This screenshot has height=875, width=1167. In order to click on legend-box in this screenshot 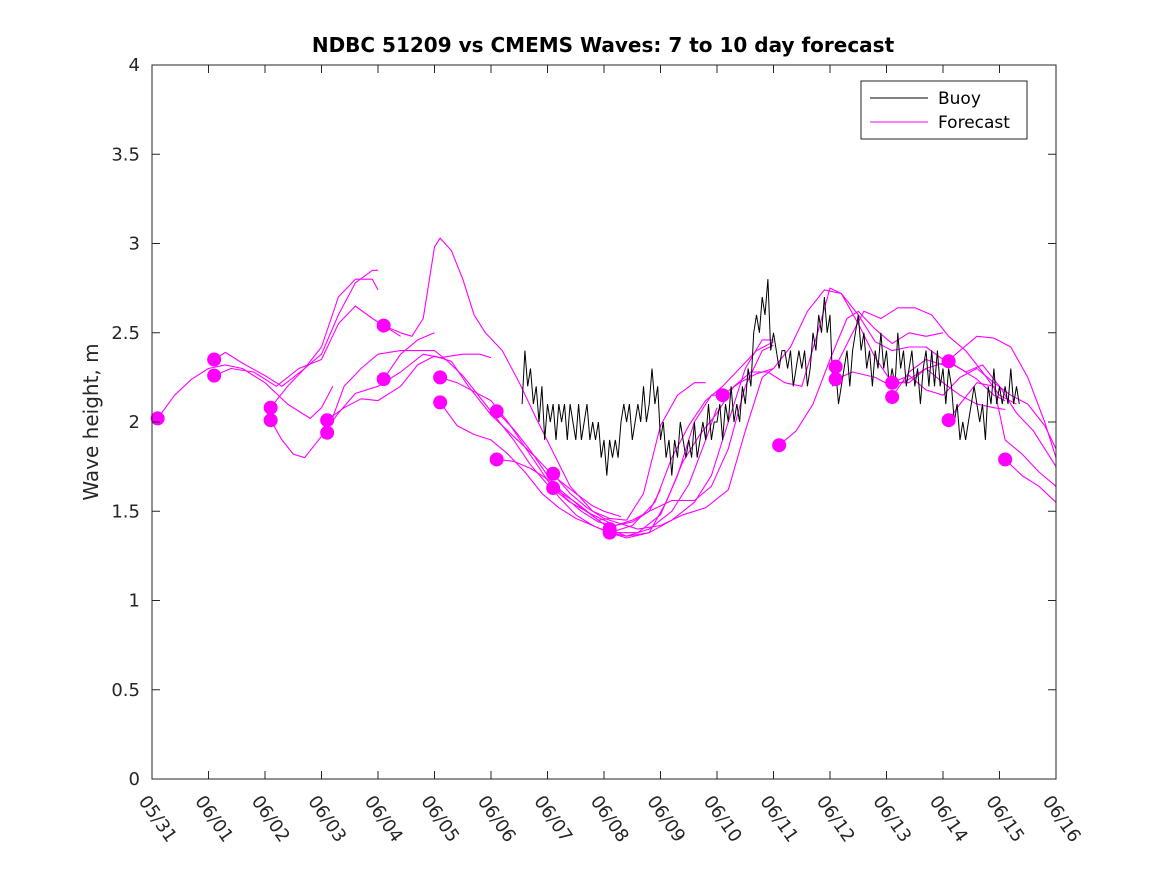, I will do `click(944, 110)`.